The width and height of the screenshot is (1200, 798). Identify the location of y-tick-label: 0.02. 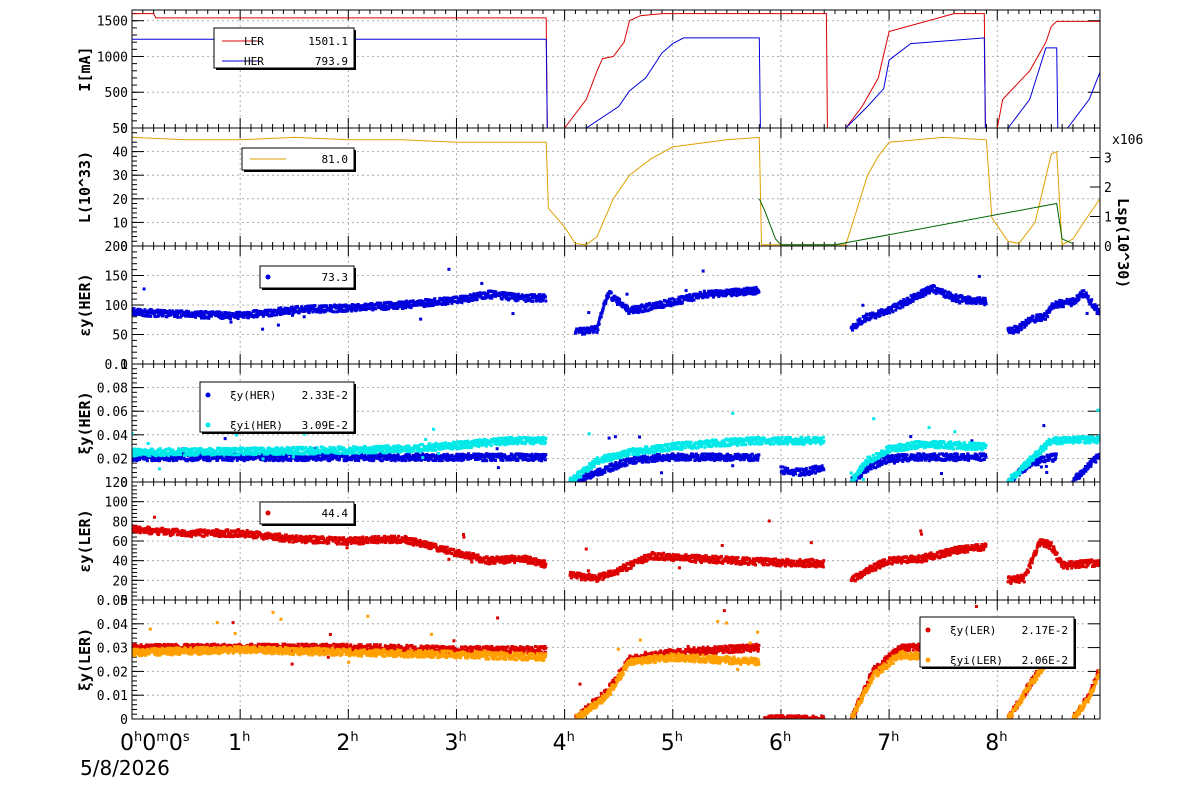
(112, 459).